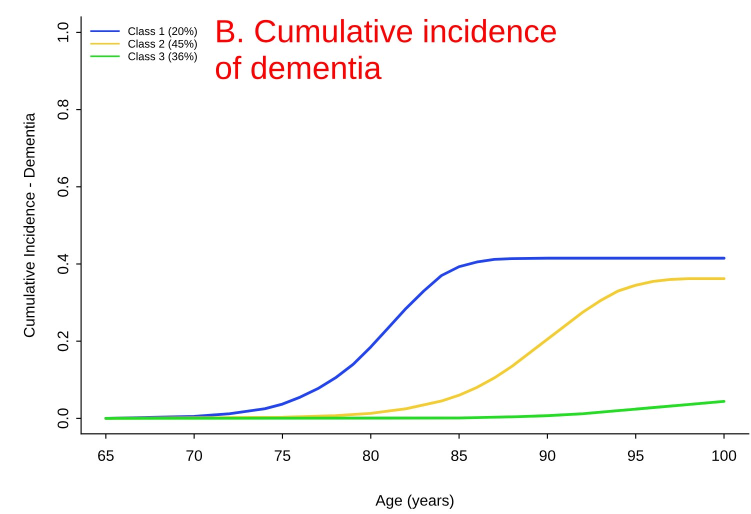 Image resolution: width=751 pixels, height=514 pixels. I want to click on line-series, so click(415, 410).